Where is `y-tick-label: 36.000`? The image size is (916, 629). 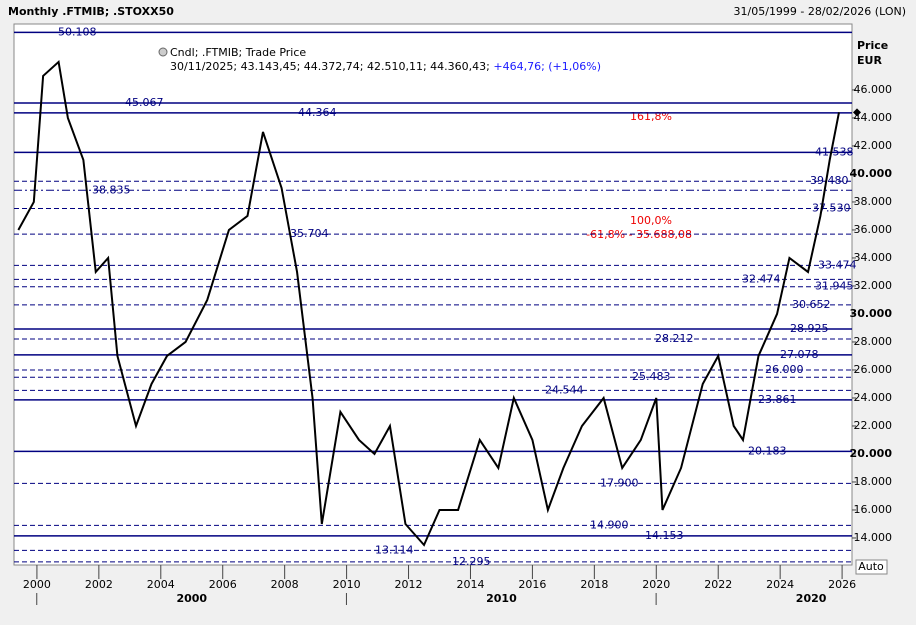 y-tick-label: 36.000 is located at coordinates (873, 229).